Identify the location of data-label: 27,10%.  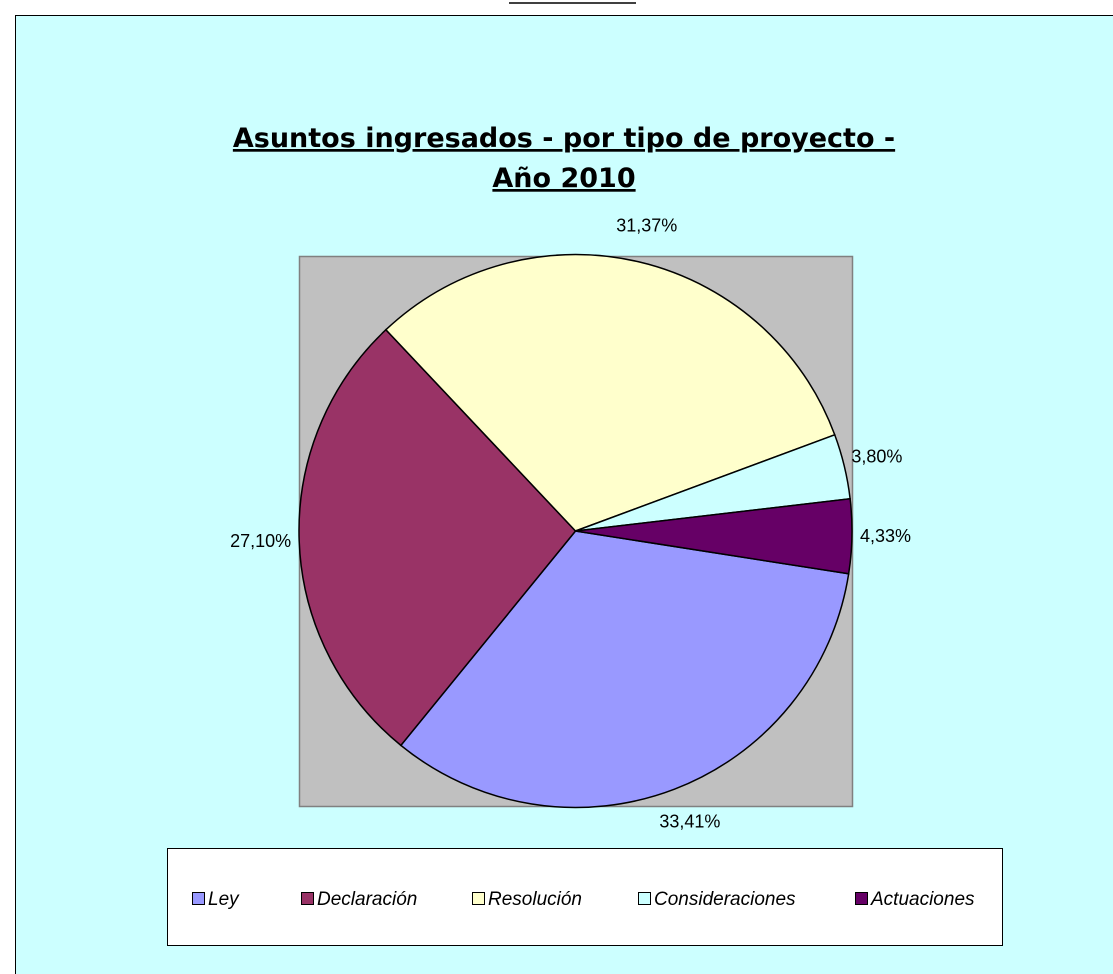
(260, 541).